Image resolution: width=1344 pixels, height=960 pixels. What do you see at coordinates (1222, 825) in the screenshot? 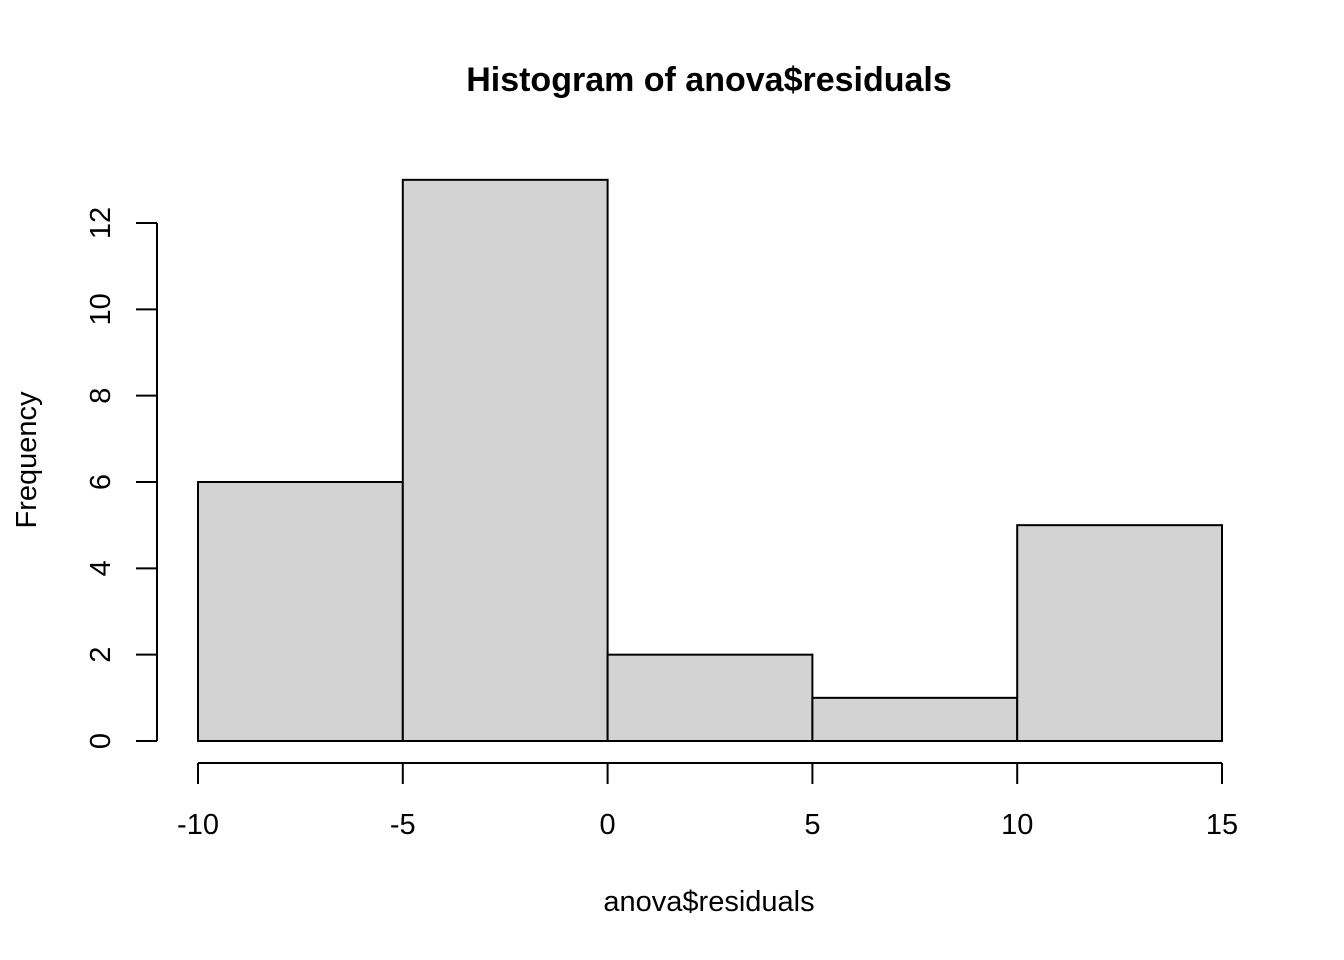
I see `x-tick-label: 15` at bounding box center [1222, 825].